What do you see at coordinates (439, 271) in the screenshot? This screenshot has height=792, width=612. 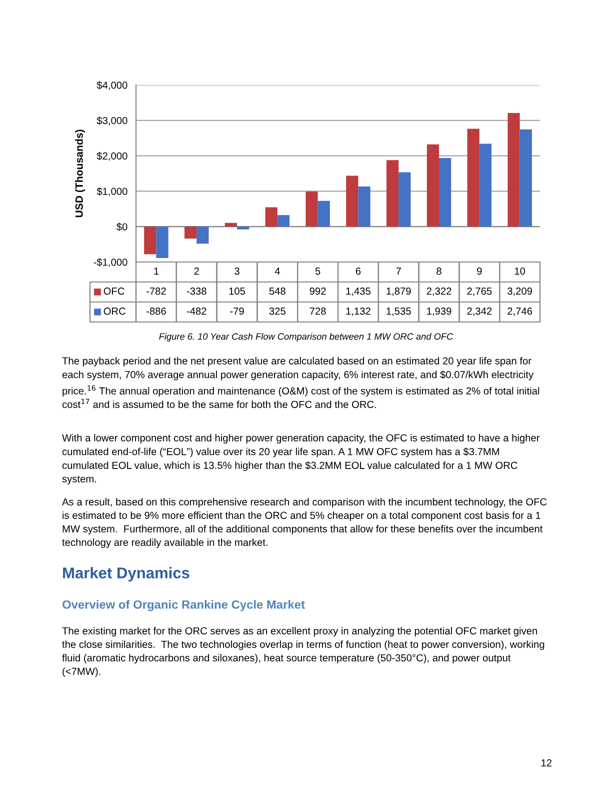 I see `x-tick-label: 8` at bounding box center [439, 271].